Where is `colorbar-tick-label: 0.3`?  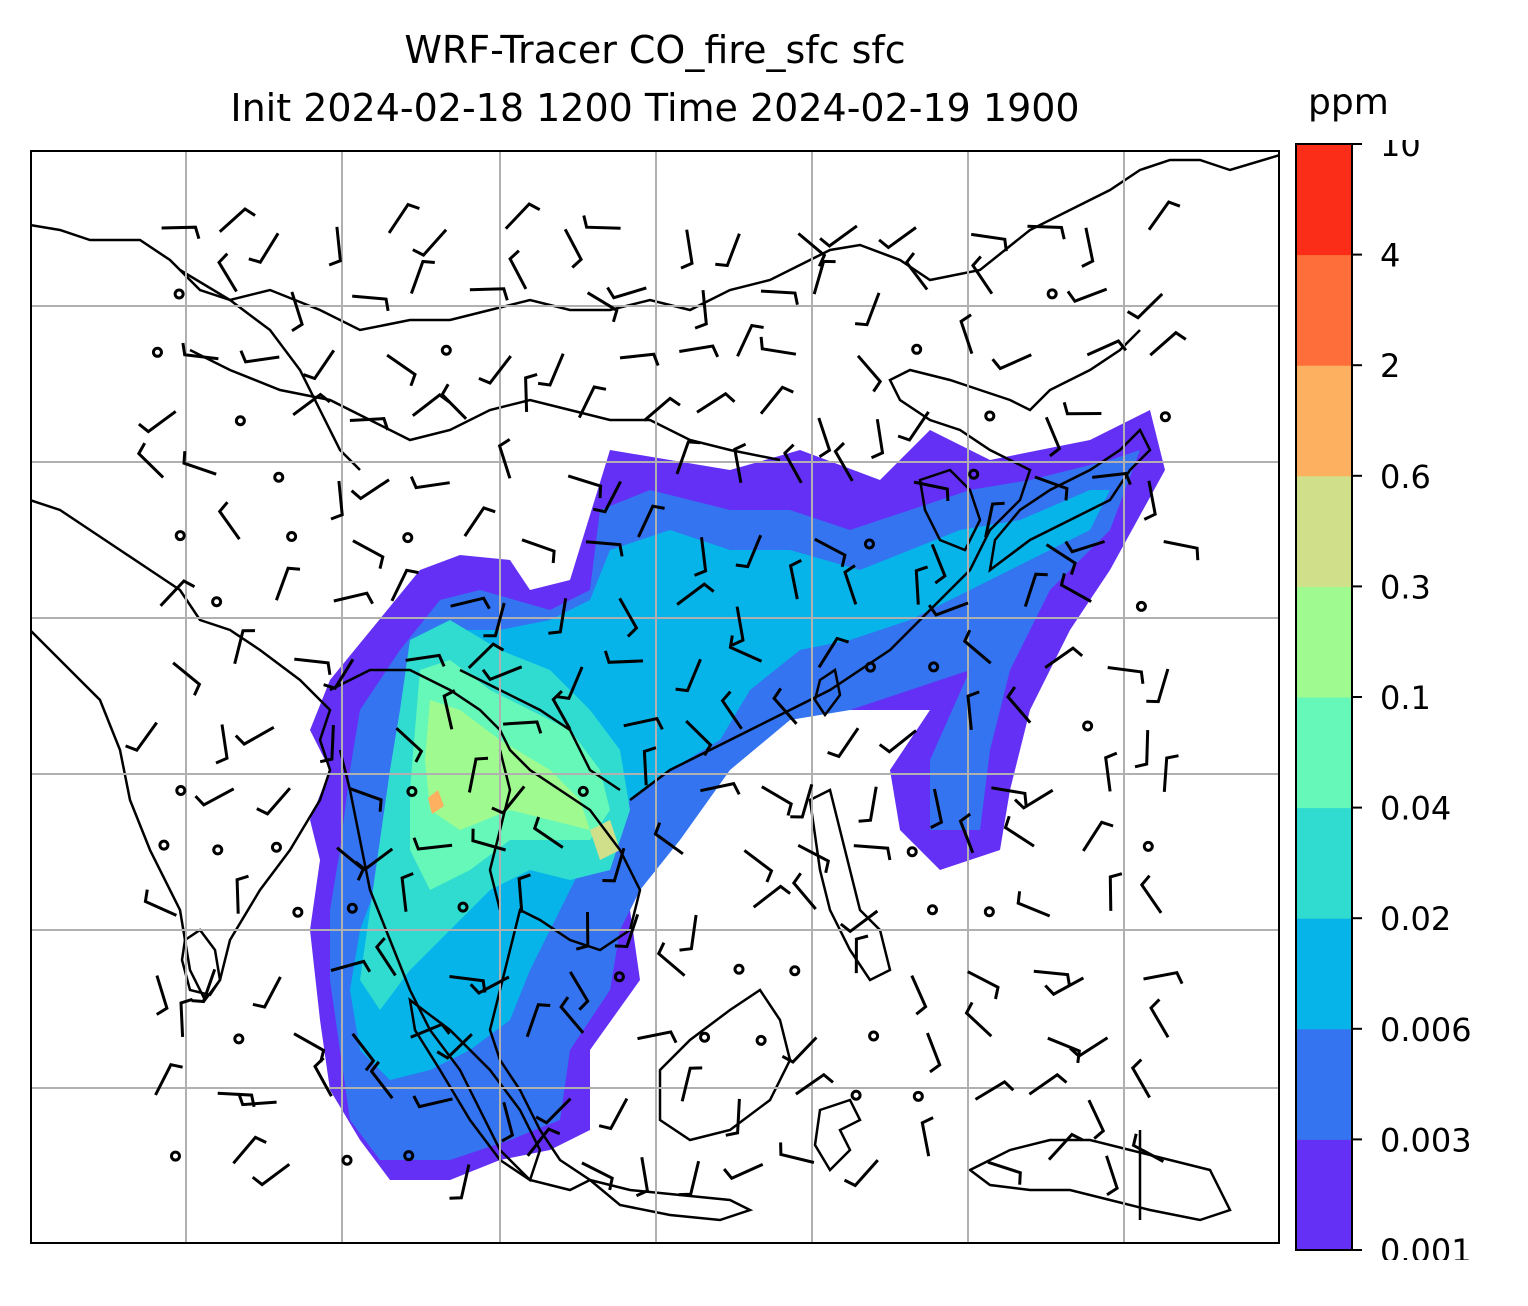
colorbar-tick-label: 0.3 is located at coordinates (1405, 587).